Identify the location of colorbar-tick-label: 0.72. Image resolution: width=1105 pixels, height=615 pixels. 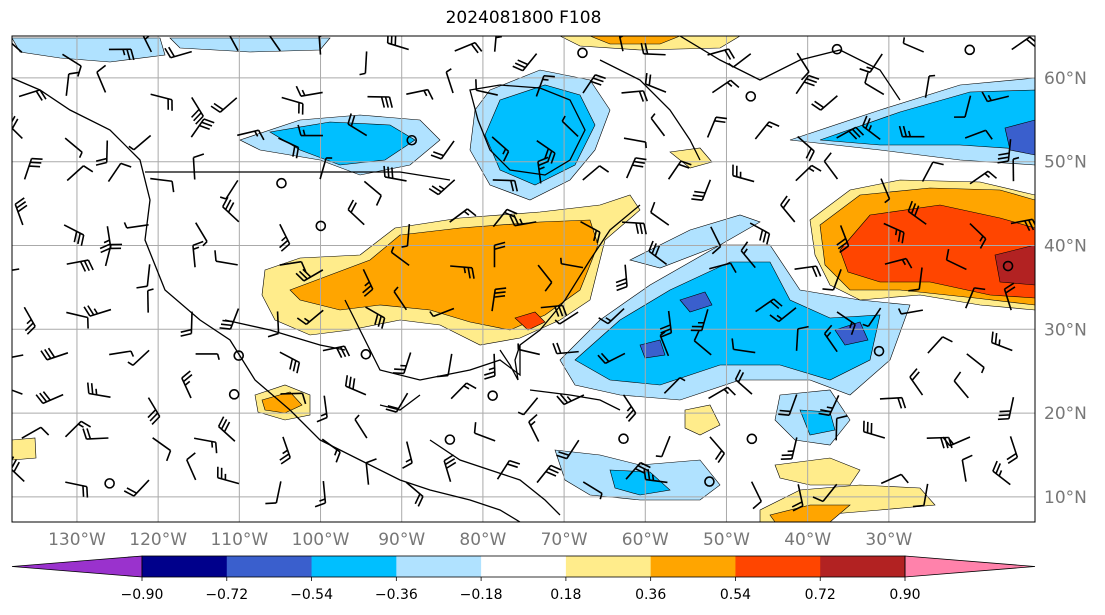
(820, 595).